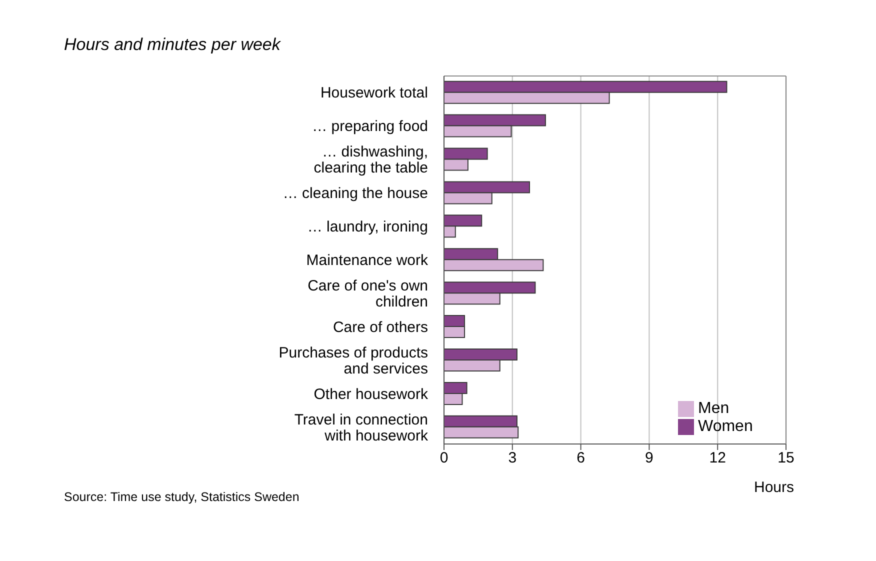  Describe the element at coordinates (370, 126) in the screenshot. I see `y-tick-label: … preparing food` at that location.